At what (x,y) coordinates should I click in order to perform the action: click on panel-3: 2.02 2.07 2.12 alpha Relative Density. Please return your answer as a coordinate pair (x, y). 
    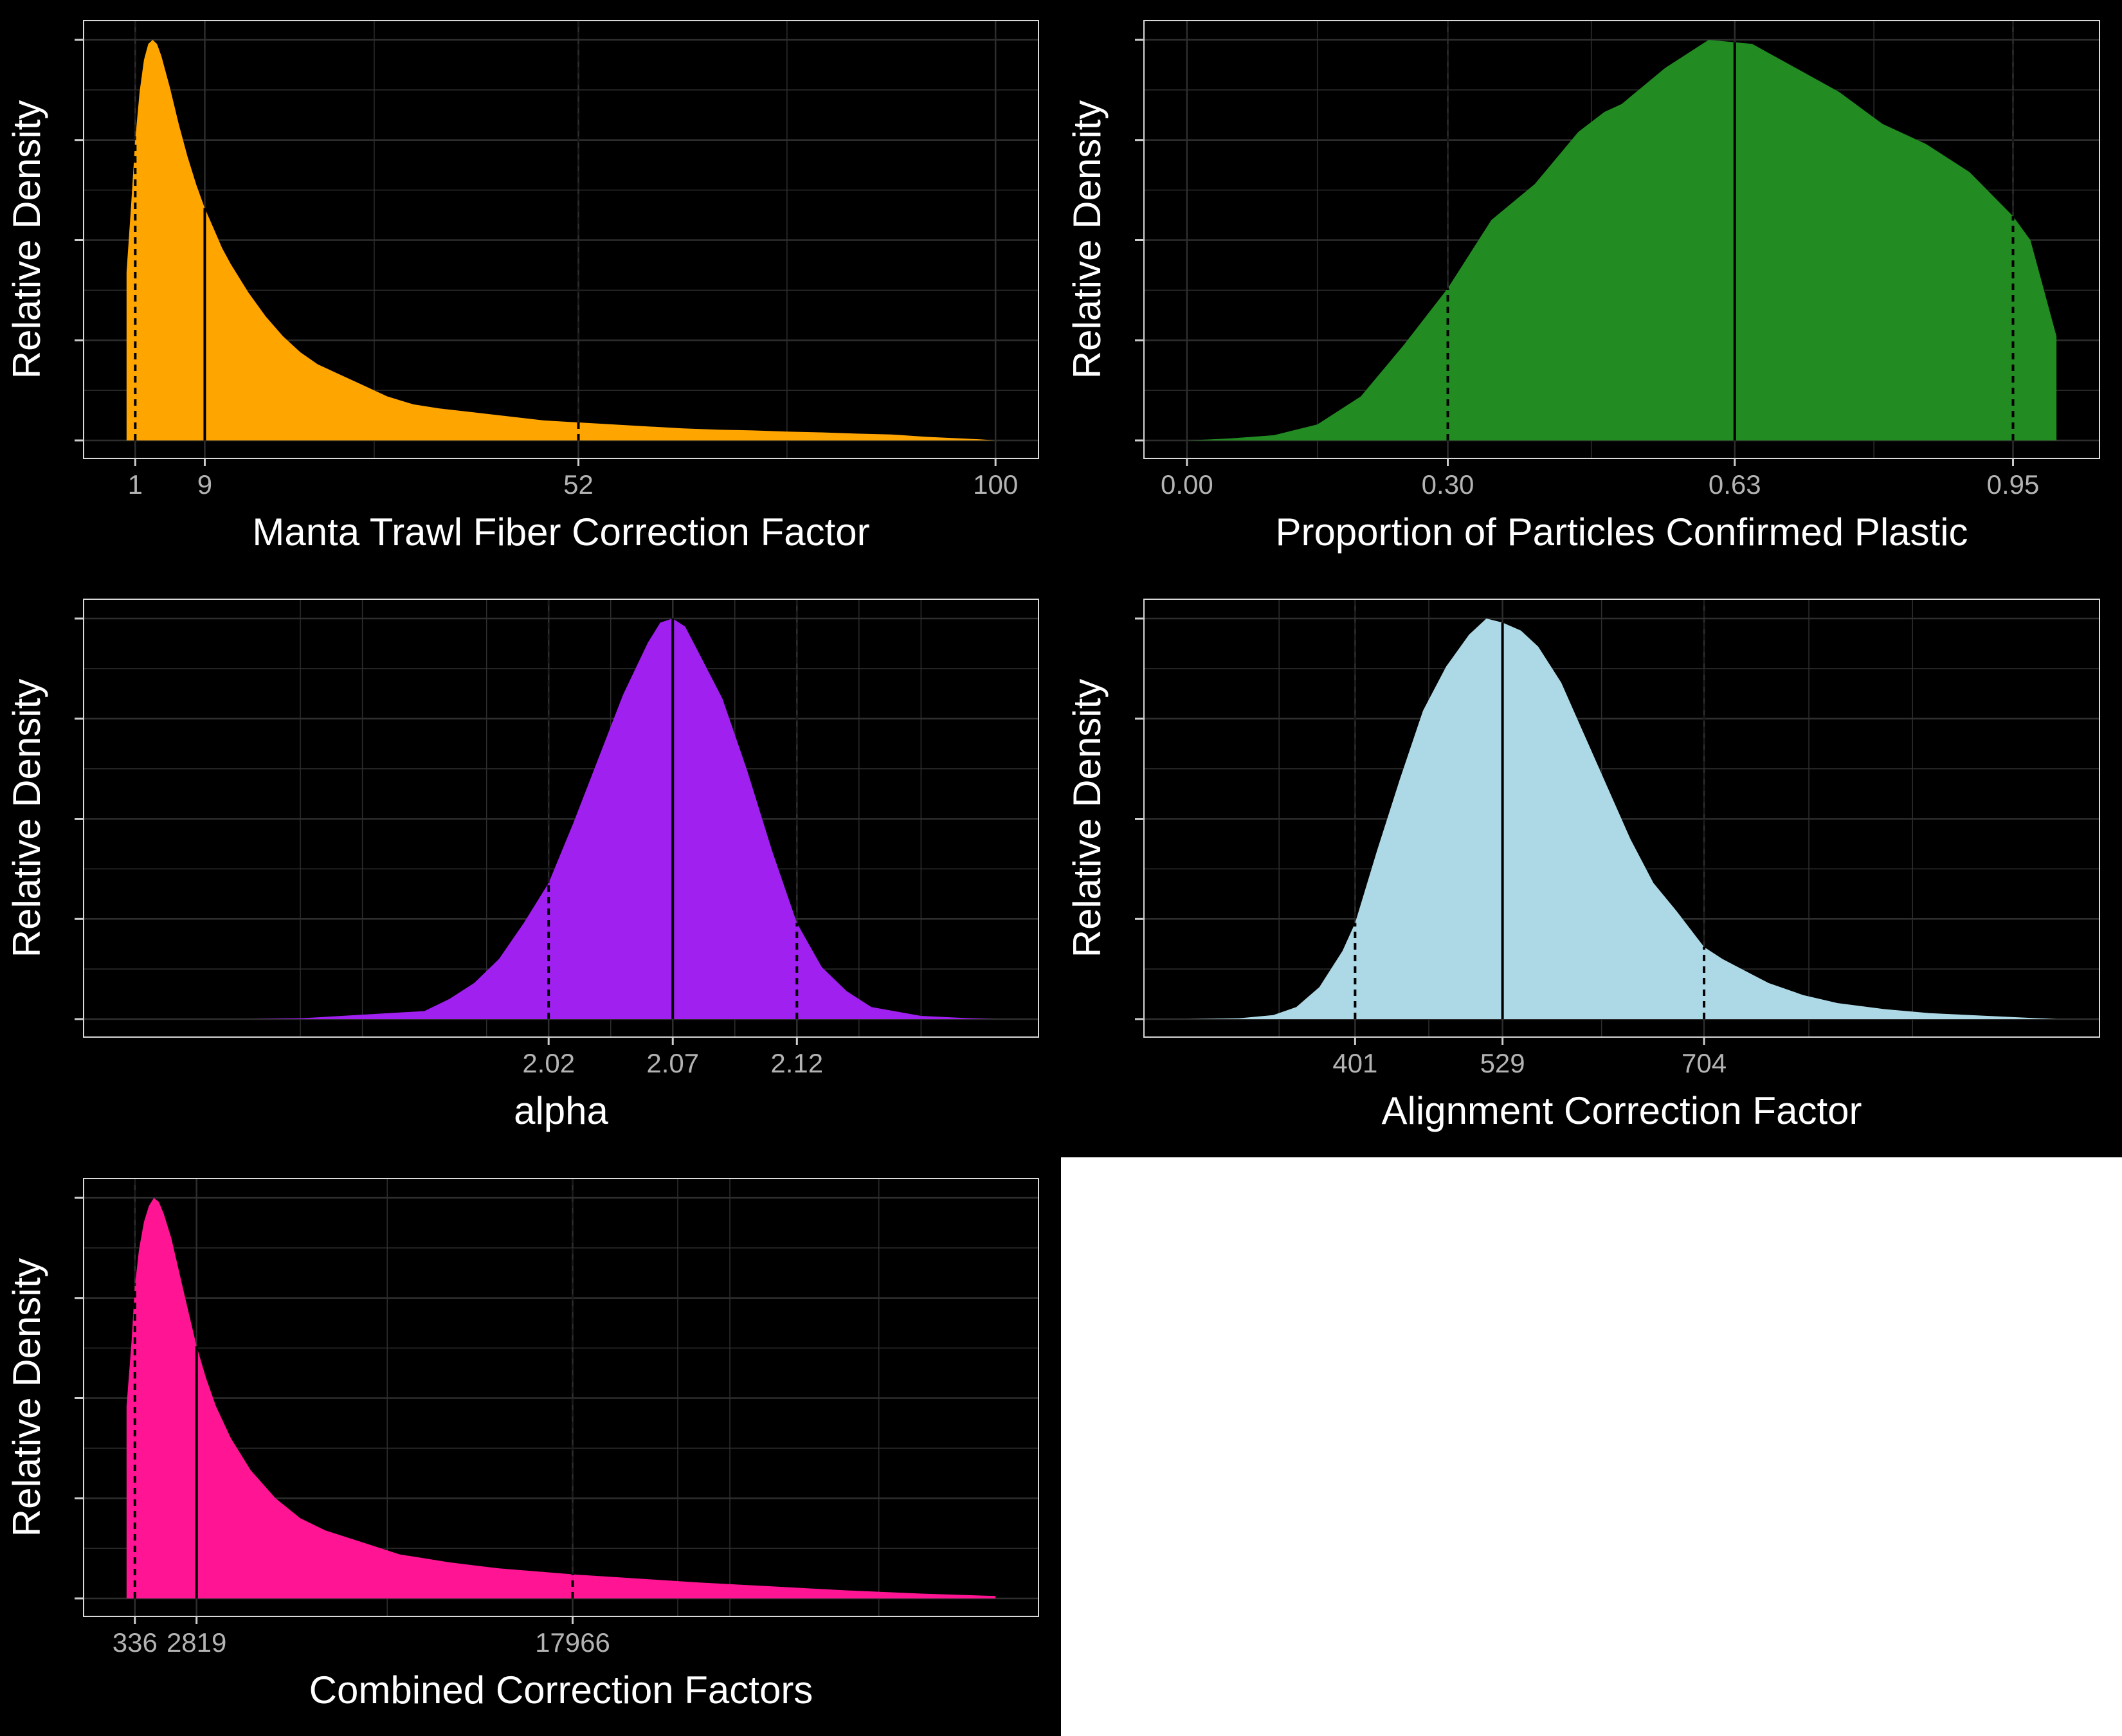
    Looking at the image, I should click on (522, 865).